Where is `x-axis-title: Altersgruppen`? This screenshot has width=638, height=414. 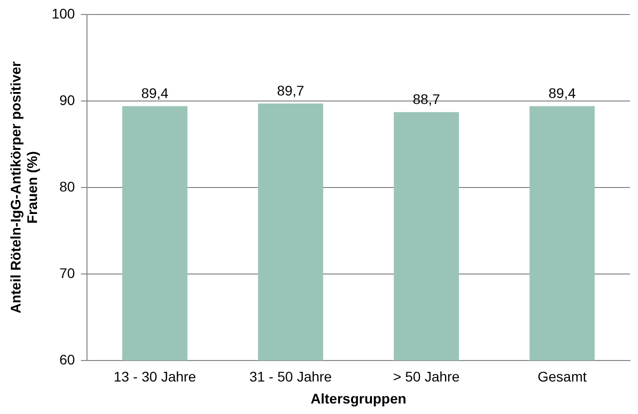 x-axis-title: Altersgruppen is located at coordinates (358, 398).